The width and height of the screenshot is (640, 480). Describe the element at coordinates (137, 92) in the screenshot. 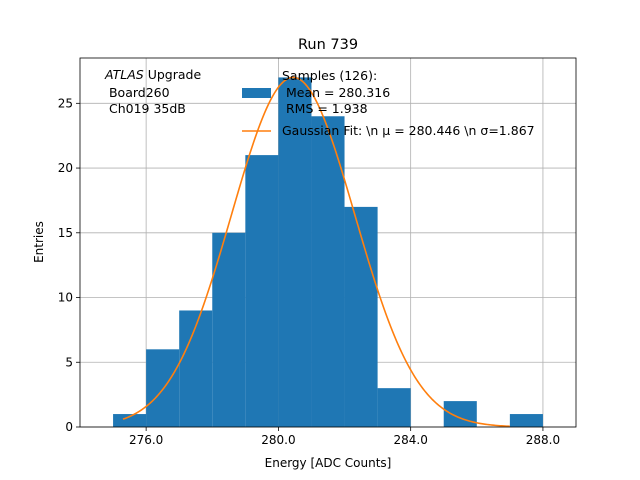

I see `board-label: Board260` at that location.